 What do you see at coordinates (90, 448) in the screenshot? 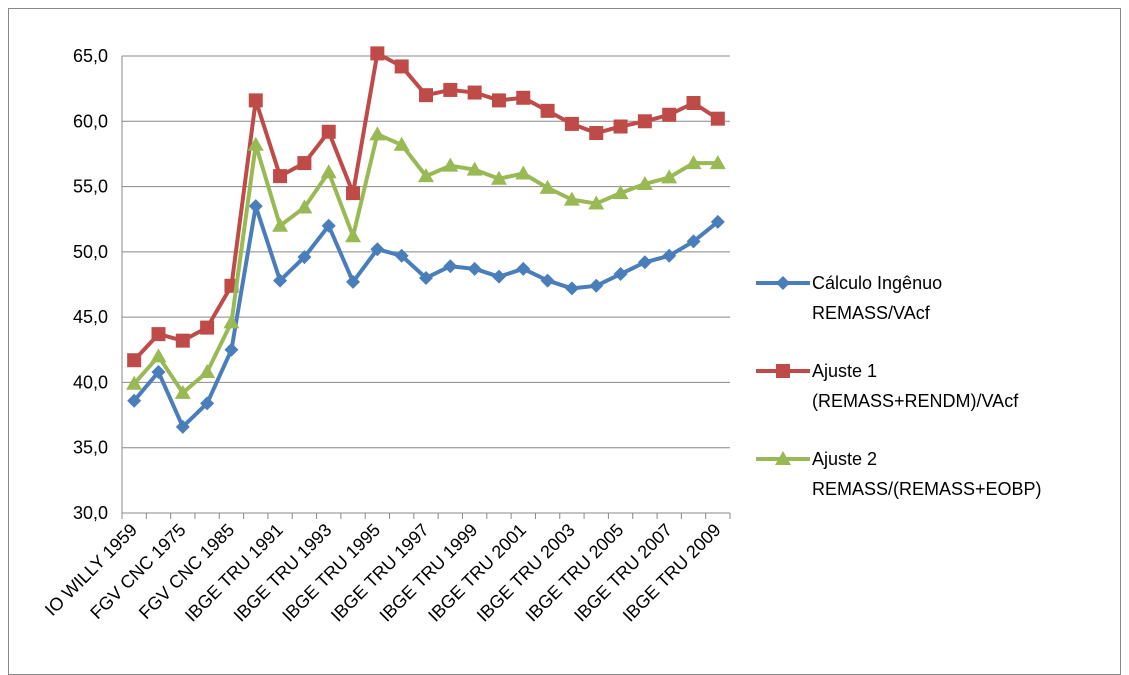
I see `y-tick-label: 35,0` at bounding box center [90, 448].